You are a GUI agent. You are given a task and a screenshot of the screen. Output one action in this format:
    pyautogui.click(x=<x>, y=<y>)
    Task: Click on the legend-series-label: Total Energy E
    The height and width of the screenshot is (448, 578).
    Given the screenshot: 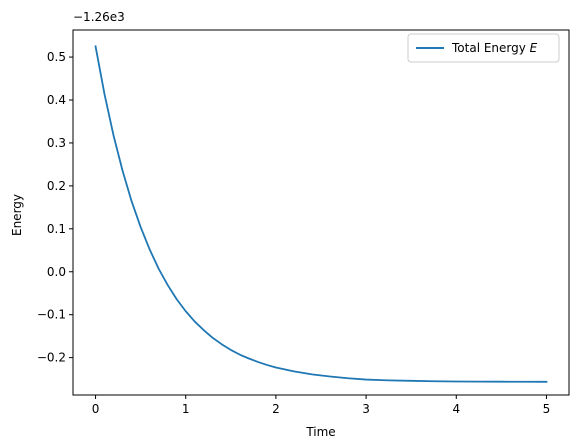 What is the action you would take?
    pyautogui.click(x=494, y=48)
    